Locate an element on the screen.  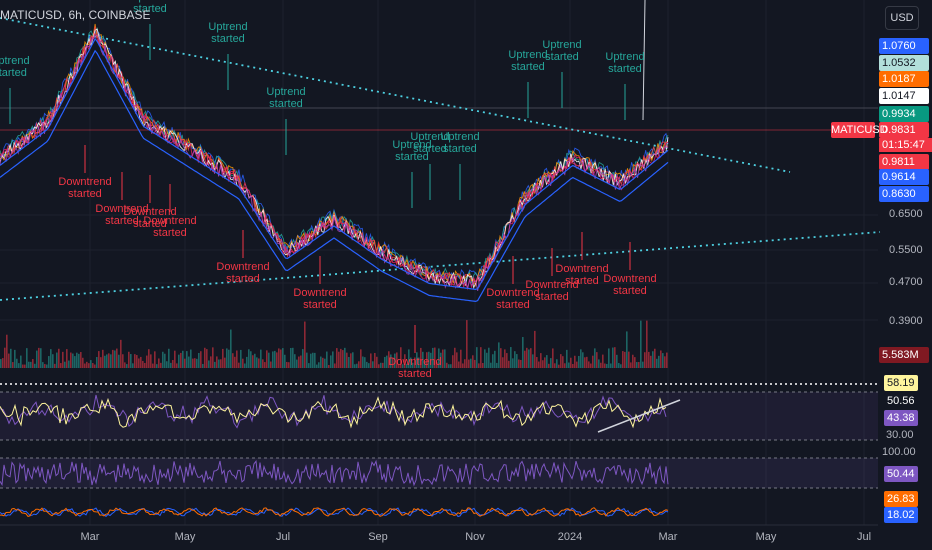
uptrend-label: Uptrend is located at coordinates (227, 27).